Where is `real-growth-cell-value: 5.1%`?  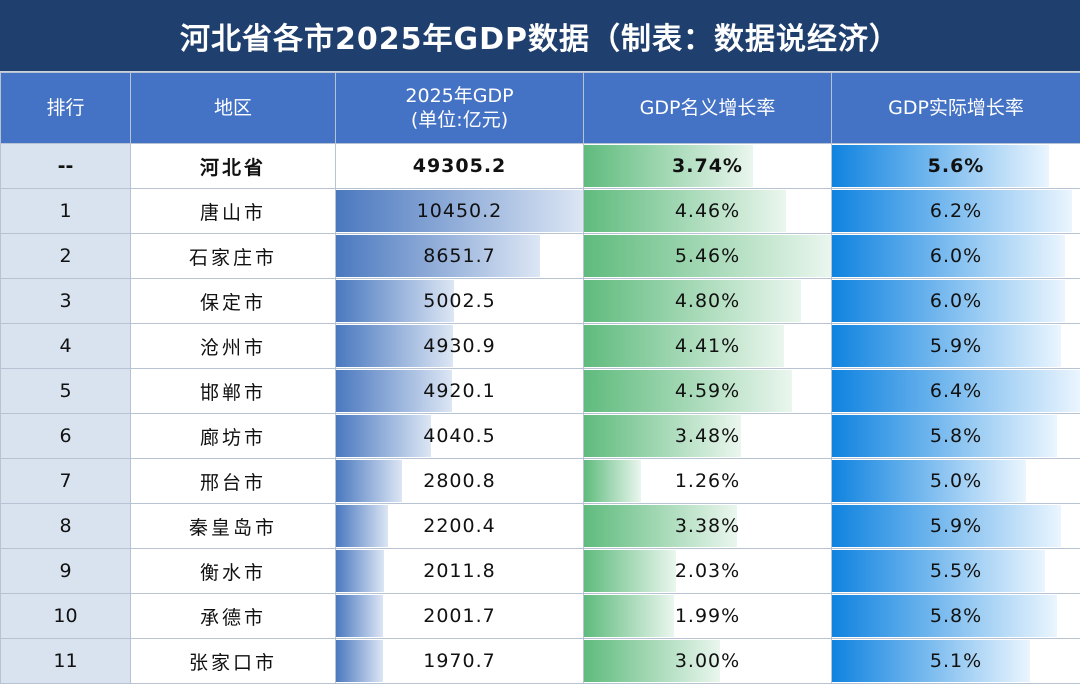
real-growth-cell-value: 5.1% is located at coordinates (956, 661).